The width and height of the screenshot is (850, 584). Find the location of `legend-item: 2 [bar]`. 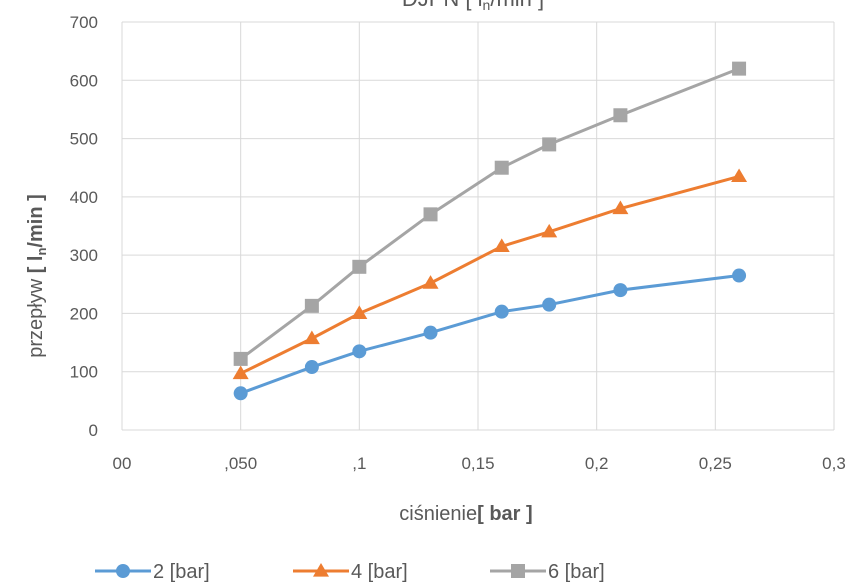

legend-item: 2 [bar] is located at coordinates (152, 572).